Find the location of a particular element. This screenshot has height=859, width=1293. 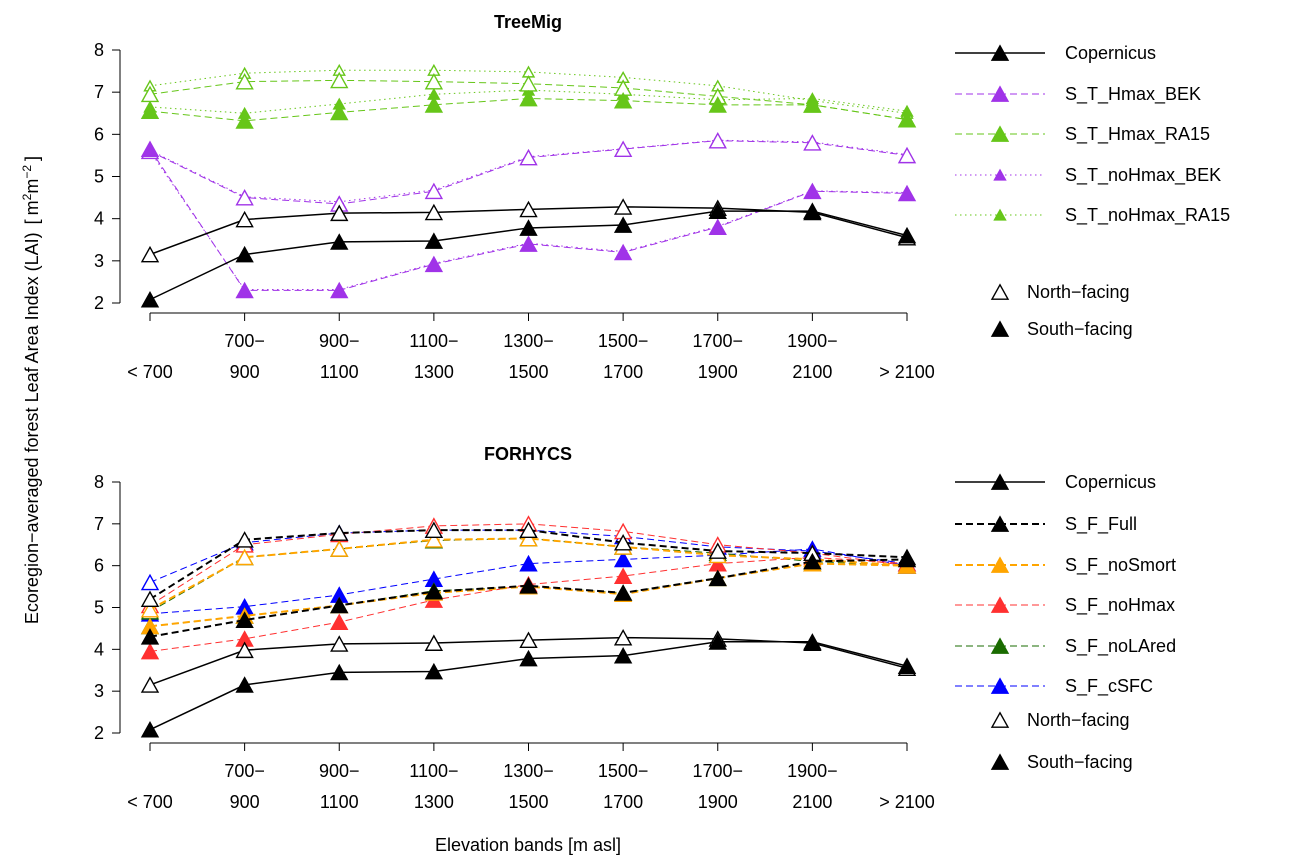

x-tick-label: 1700 is located at coordinates (623, 372).